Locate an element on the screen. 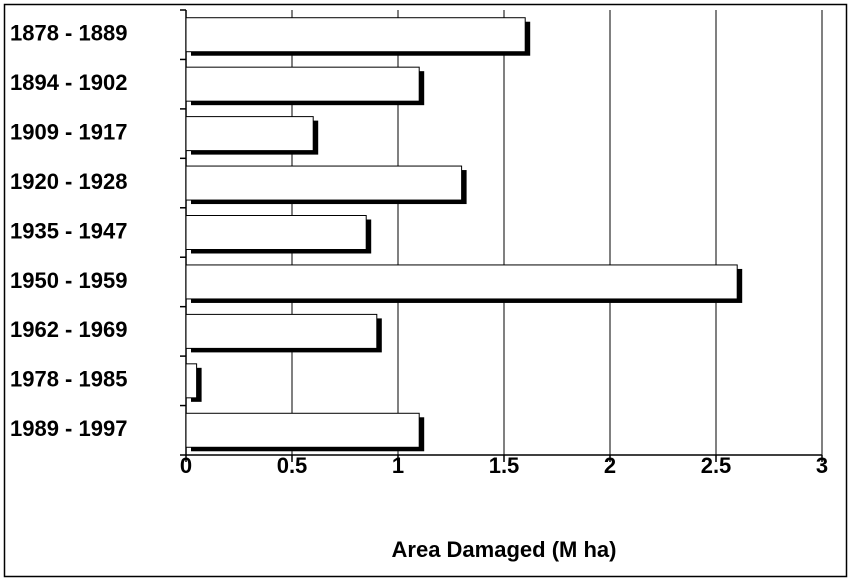 Image resolution: width=851 pixels, height=581 pixels. x-tick-label: 2 is located at coordinates (610, 465).